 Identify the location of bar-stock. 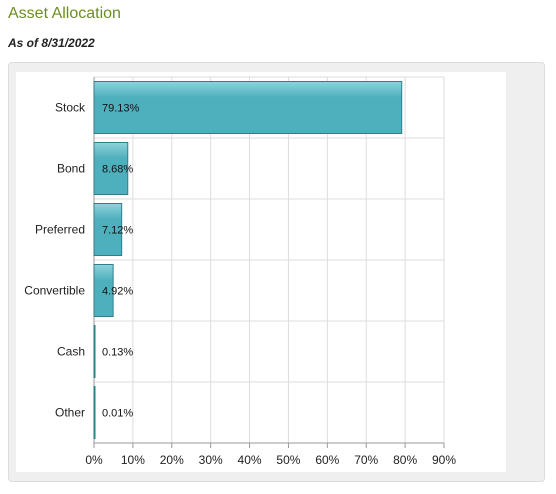
(248, 107).